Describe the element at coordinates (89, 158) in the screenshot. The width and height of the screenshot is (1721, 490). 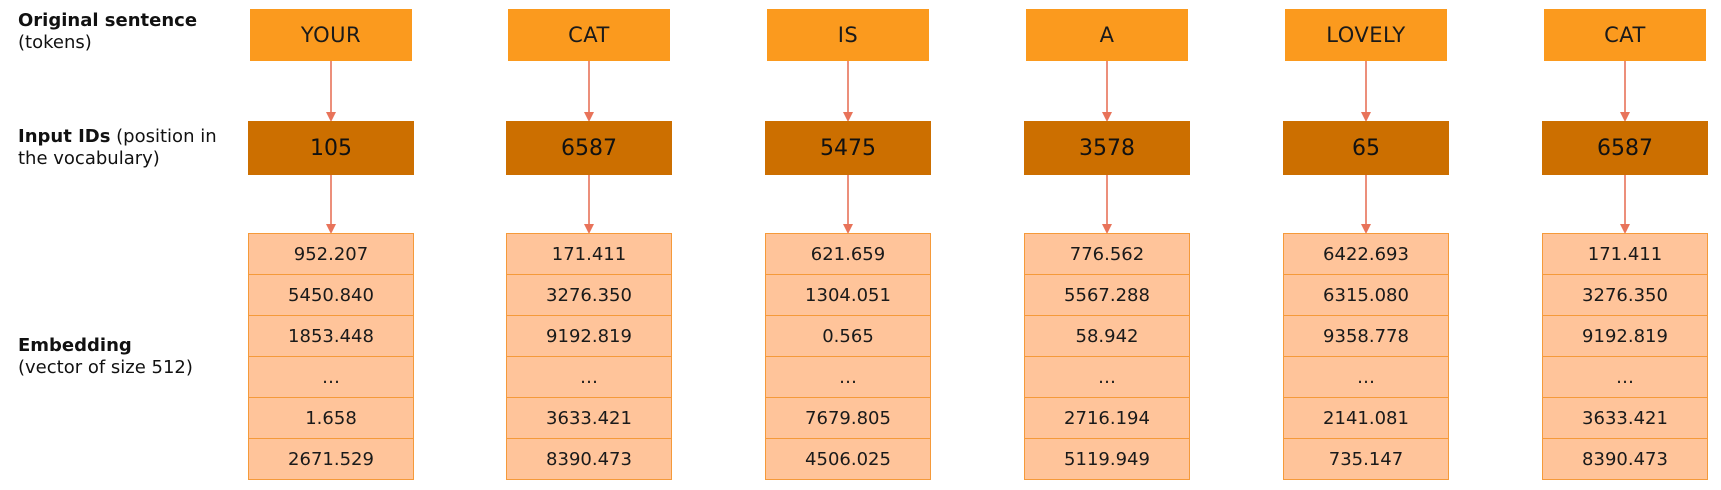
I see `input-ids-label-subtitle-line2: the vocabulary)` at that location.